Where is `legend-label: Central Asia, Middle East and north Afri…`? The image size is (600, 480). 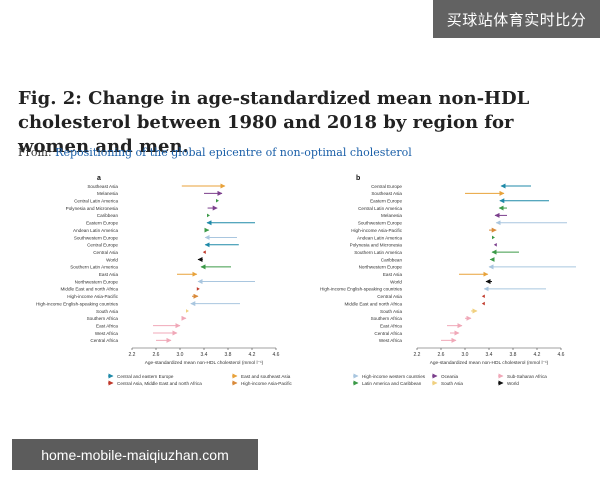
legend-label: Central Asia, Middle East and north Afri… is located at coordinates (159, 383).